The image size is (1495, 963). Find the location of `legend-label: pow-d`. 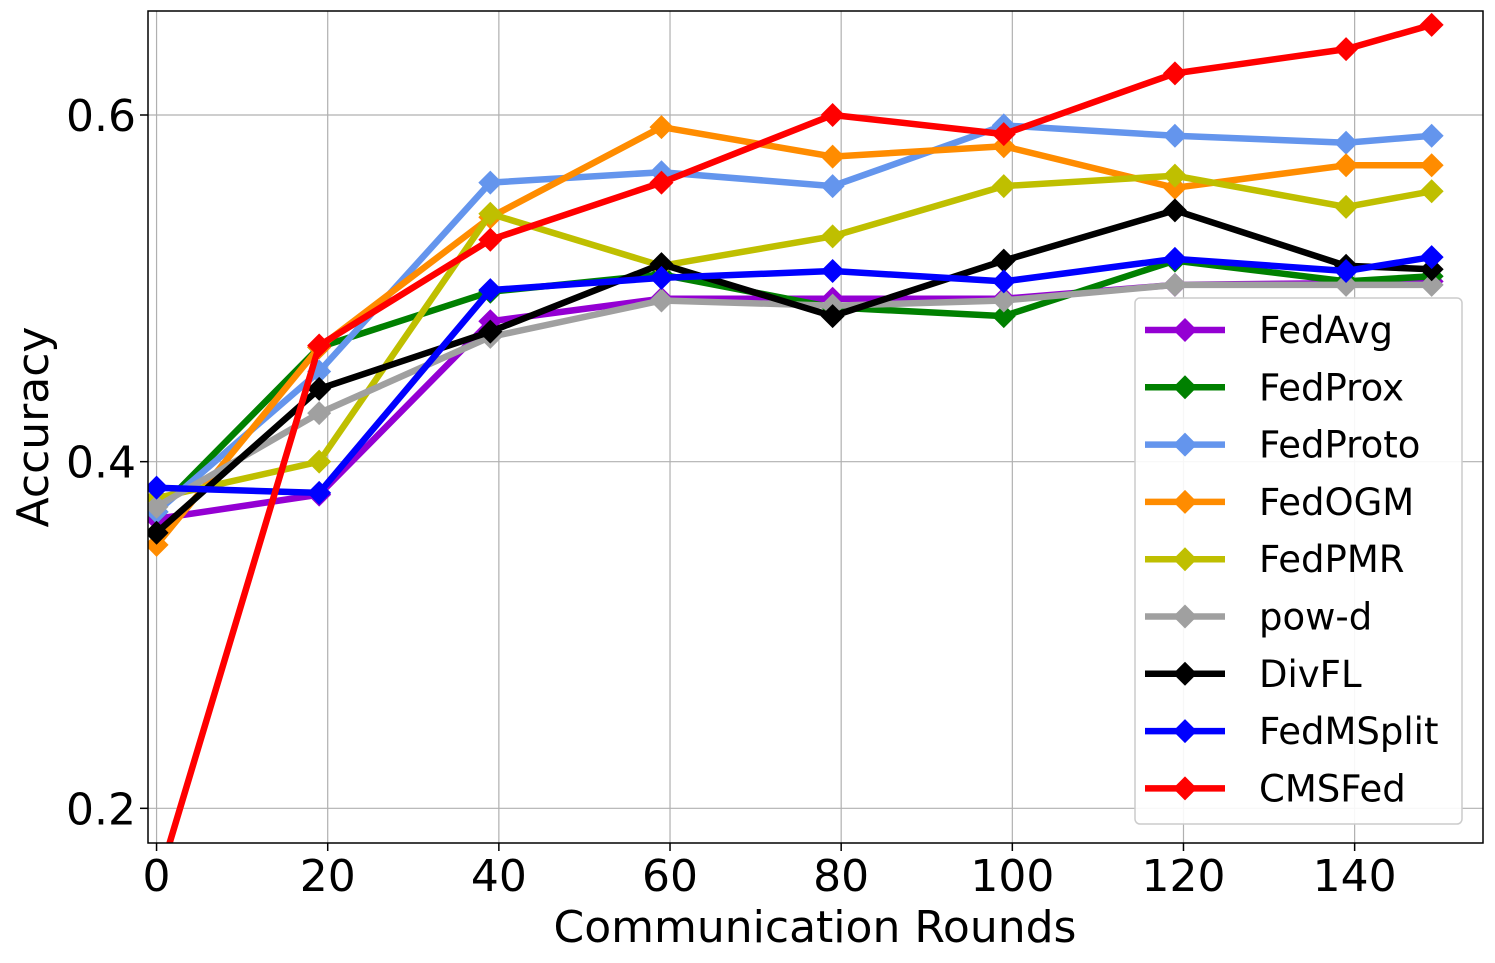

legend-label: pow-d is located at coordinates (1315, 617).